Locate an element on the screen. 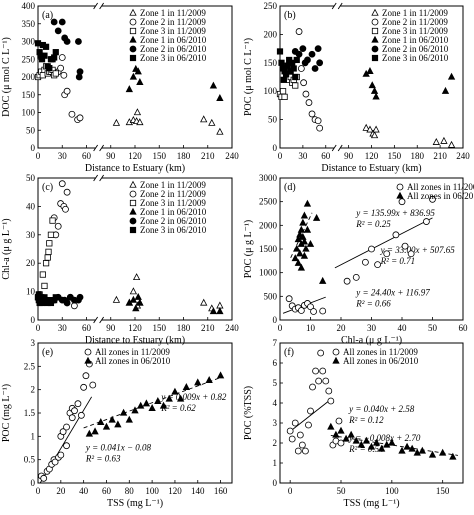 The image size is (474, 515). fit-r-squared: R² = 0.66 is located at coordinates (373, 303).